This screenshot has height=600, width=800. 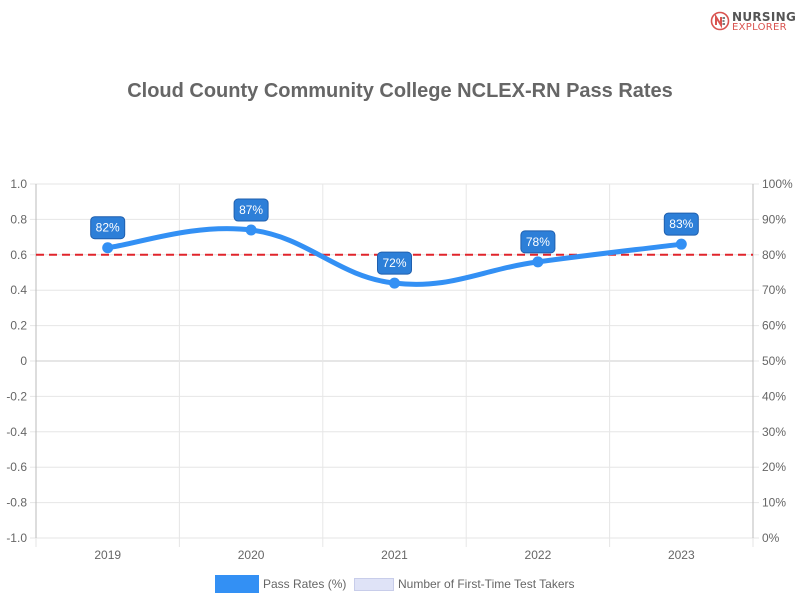 I want to click on legend-swatch-test-takers, so click(x=374, y=584).